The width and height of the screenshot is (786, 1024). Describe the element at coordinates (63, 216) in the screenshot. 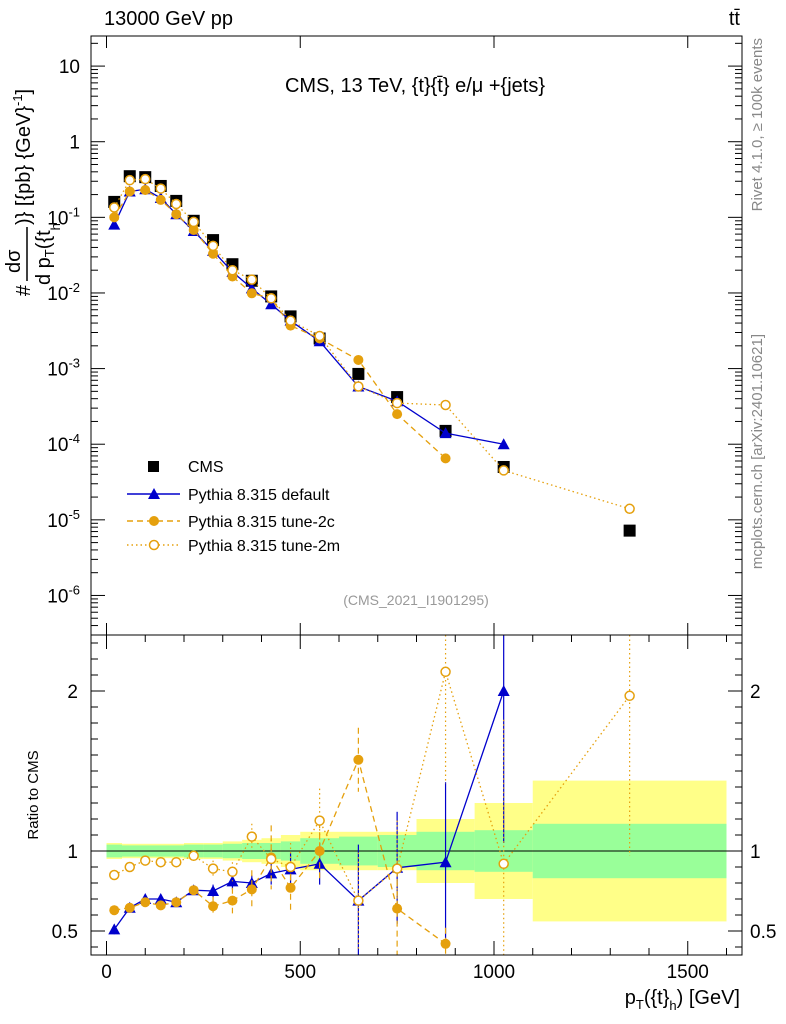

I see `main-y-tick-label: 10⁻¹` at that location.